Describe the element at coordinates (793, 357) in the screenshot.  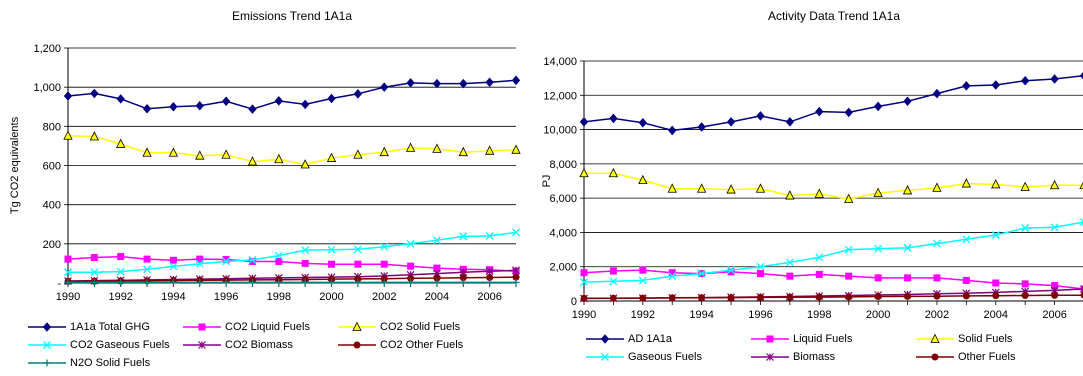
I see `legend-item: Biomass` at that location.